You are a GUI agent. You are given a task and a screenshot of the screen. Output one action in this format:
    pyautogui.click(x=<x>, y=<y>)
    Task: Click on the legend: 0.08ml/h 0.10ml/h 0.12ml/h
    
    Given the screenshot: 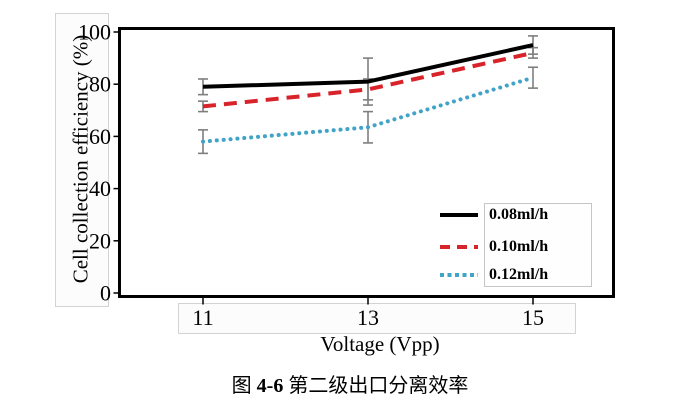 What is the action you would take?
    pyautogui.click(x=517, y=245)
    